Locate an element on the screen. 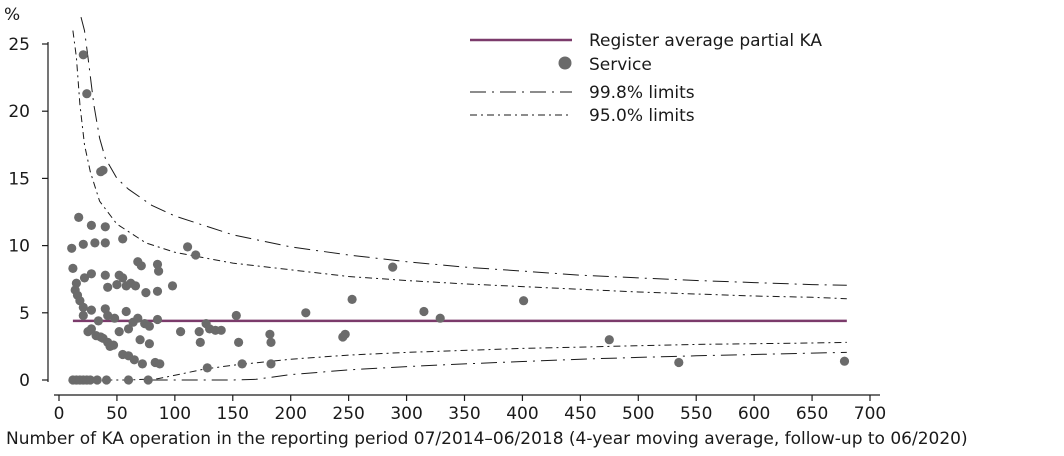  x-tick-label: 200 is located at coordinates (290, 414).